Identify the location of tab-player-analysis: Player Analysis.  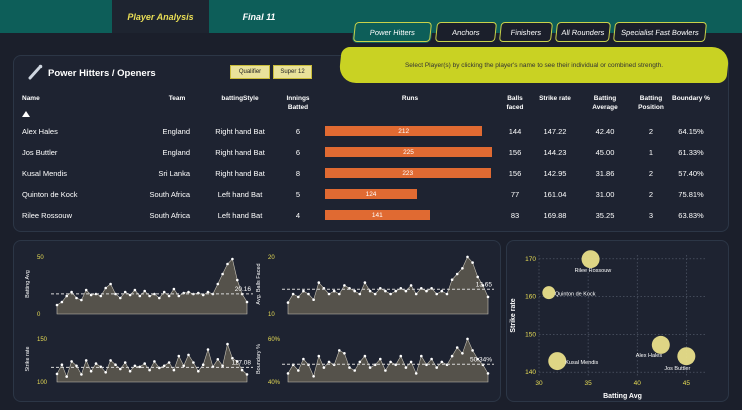
(160, 16).